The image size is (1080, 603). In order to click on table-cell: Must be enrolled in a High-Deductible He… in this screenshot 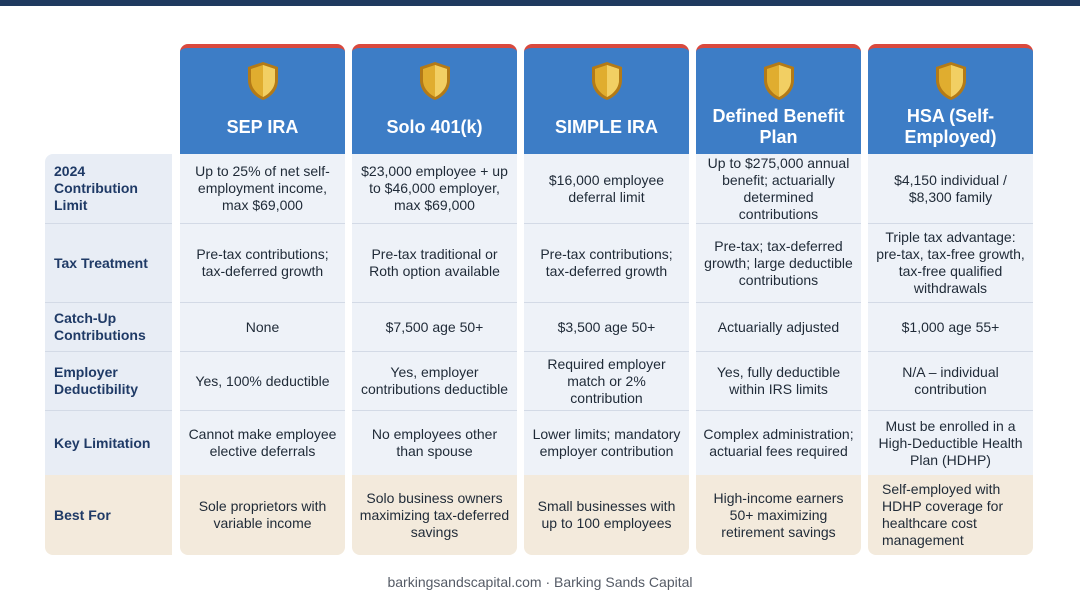, I will do `click(950, 442)`.